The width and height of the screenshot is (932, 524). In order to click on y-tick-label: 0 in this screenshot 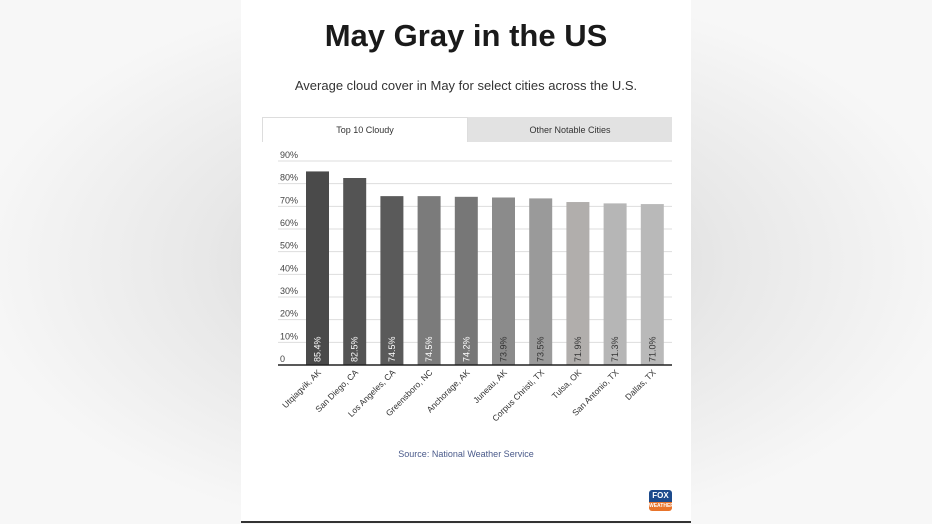, I will do `click(282, 359)`.